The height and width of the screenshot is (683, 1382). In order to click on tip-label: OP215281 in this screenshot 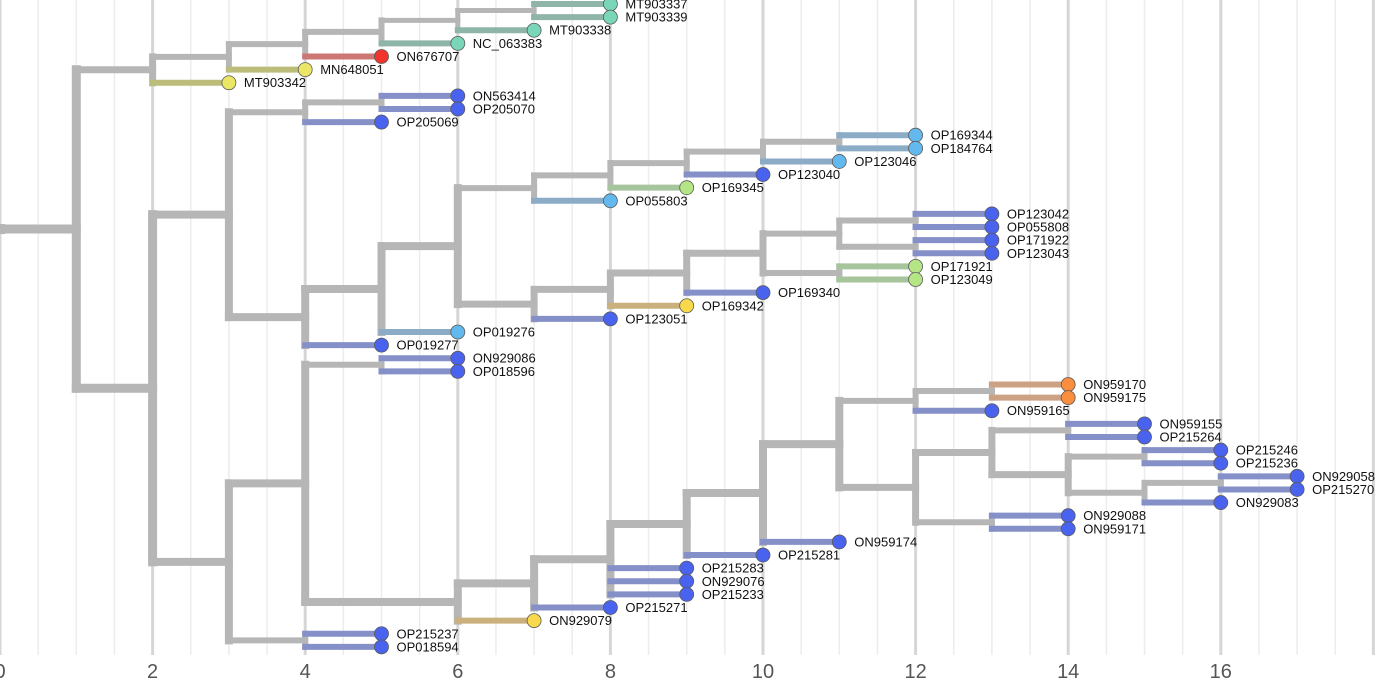, I will do `click(809, 555)`.